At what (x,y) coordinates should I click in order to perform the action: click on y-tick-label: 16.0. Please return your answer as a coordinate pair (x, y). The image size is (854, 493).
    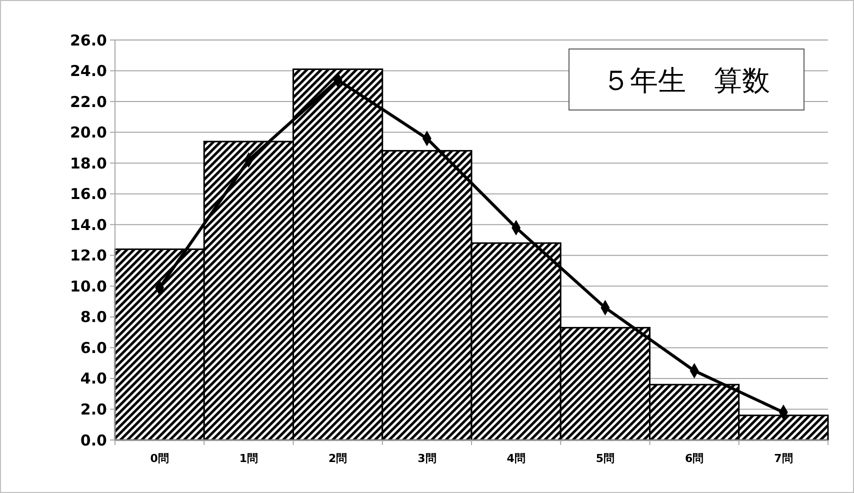
    Looking at the image, I should click on (88, 194).